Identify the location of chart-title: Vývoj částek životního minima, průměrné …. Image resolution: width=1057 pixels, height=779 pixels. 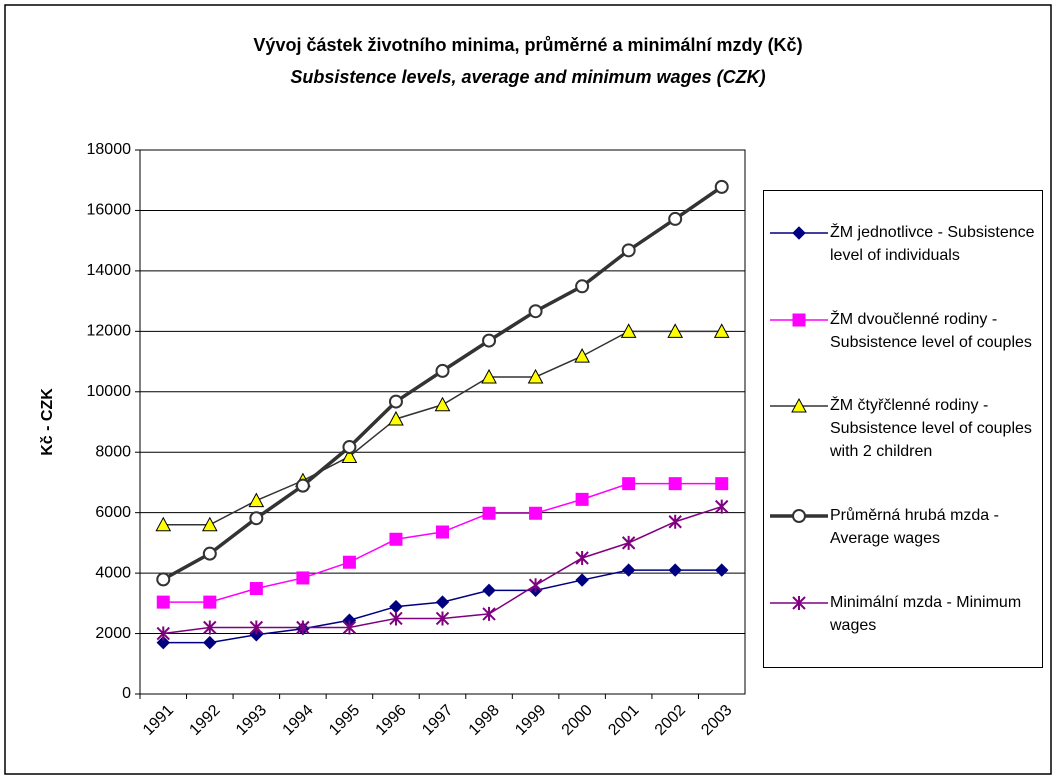
(527, 45).